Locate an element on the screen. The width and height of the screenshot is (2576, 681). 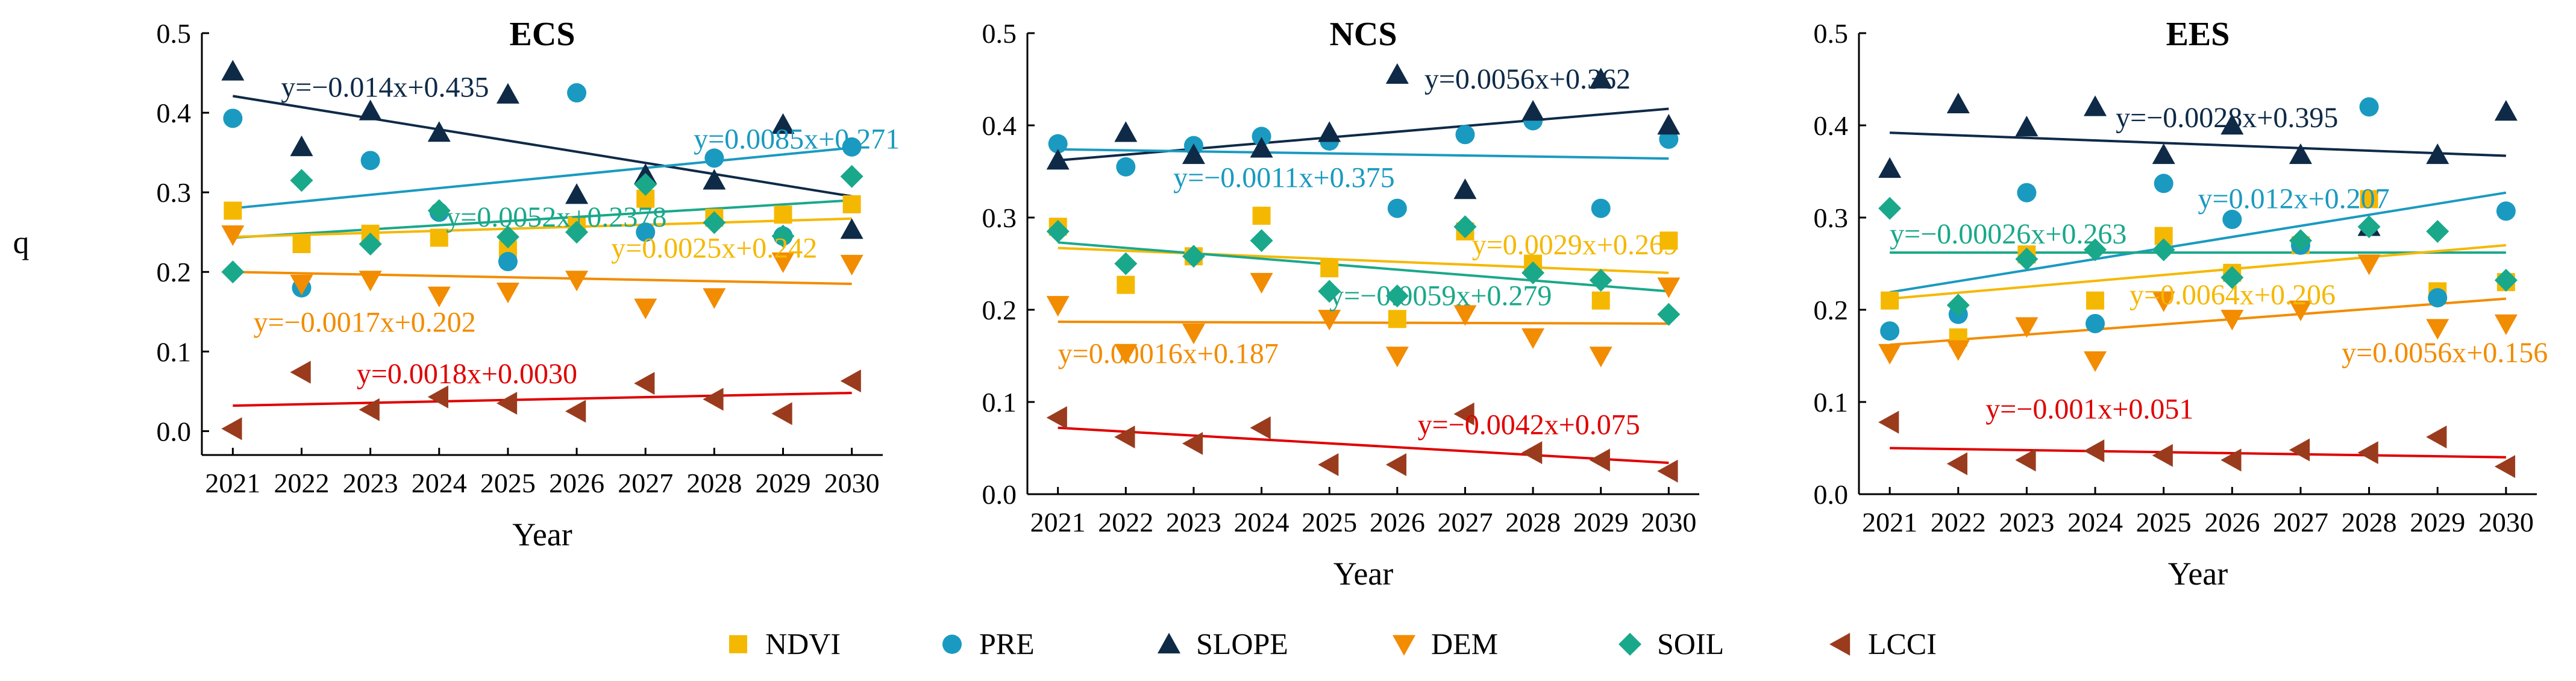
legend-marker-dem is located at coordinates (1404, 646).